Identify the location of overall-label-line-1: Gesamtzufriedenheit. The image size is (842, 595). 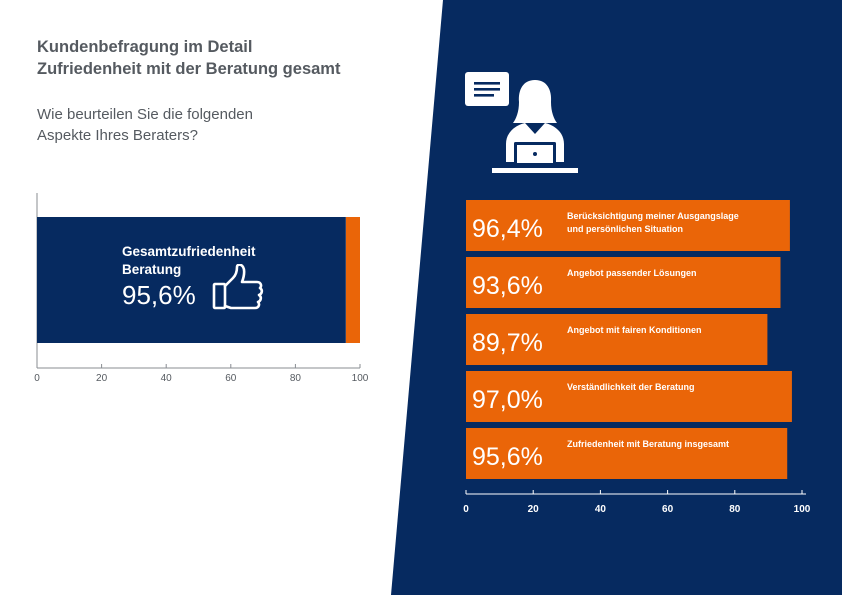
(189, 251).